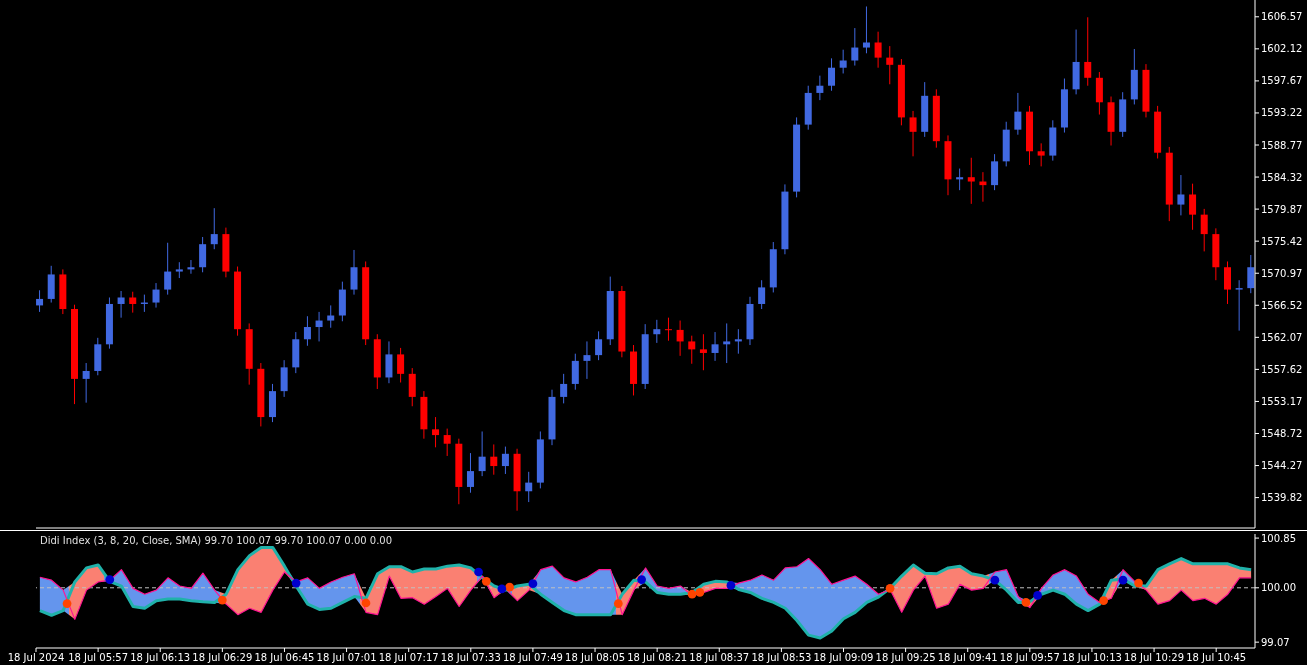  What do you see at coordinates (470, 658) in the screenshot?
I see `x-tick-label: 18 Jul 07:33` at bounding box center [470, 658].